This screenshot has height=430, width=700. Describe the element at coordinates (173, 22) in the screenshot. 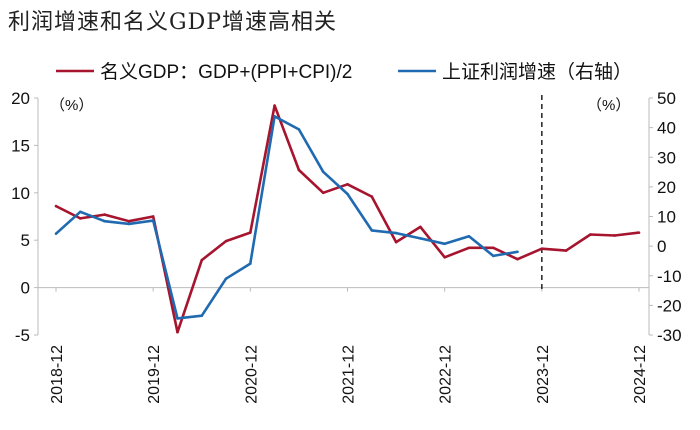

I see `chart-title: 利润增速和名义GDP增速高相关` at that location.